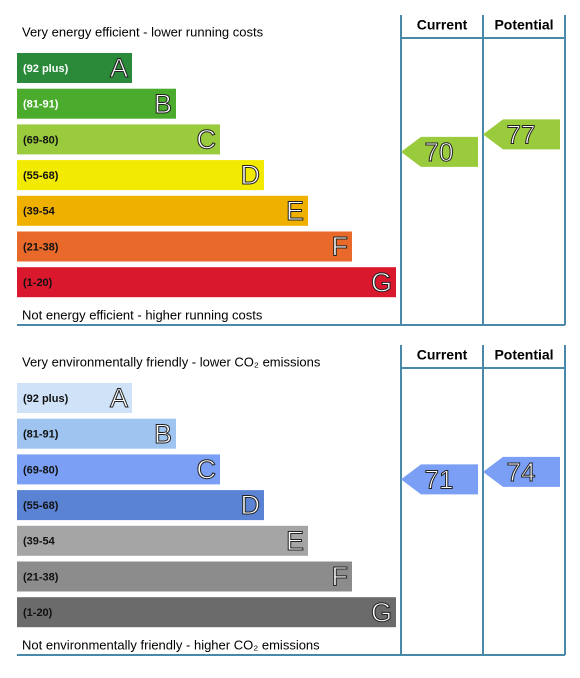 This screenshot has width=580, height=678. I want to click on rating-value: 71, so click(439, 479).